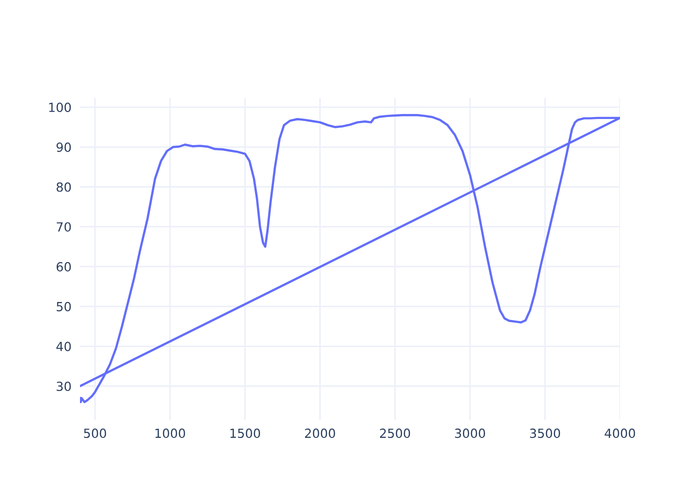  What do you see at coordinates (63, 267) in the screenshot?
I see `y-tick-label: 60` at bounding box center [63, 267].